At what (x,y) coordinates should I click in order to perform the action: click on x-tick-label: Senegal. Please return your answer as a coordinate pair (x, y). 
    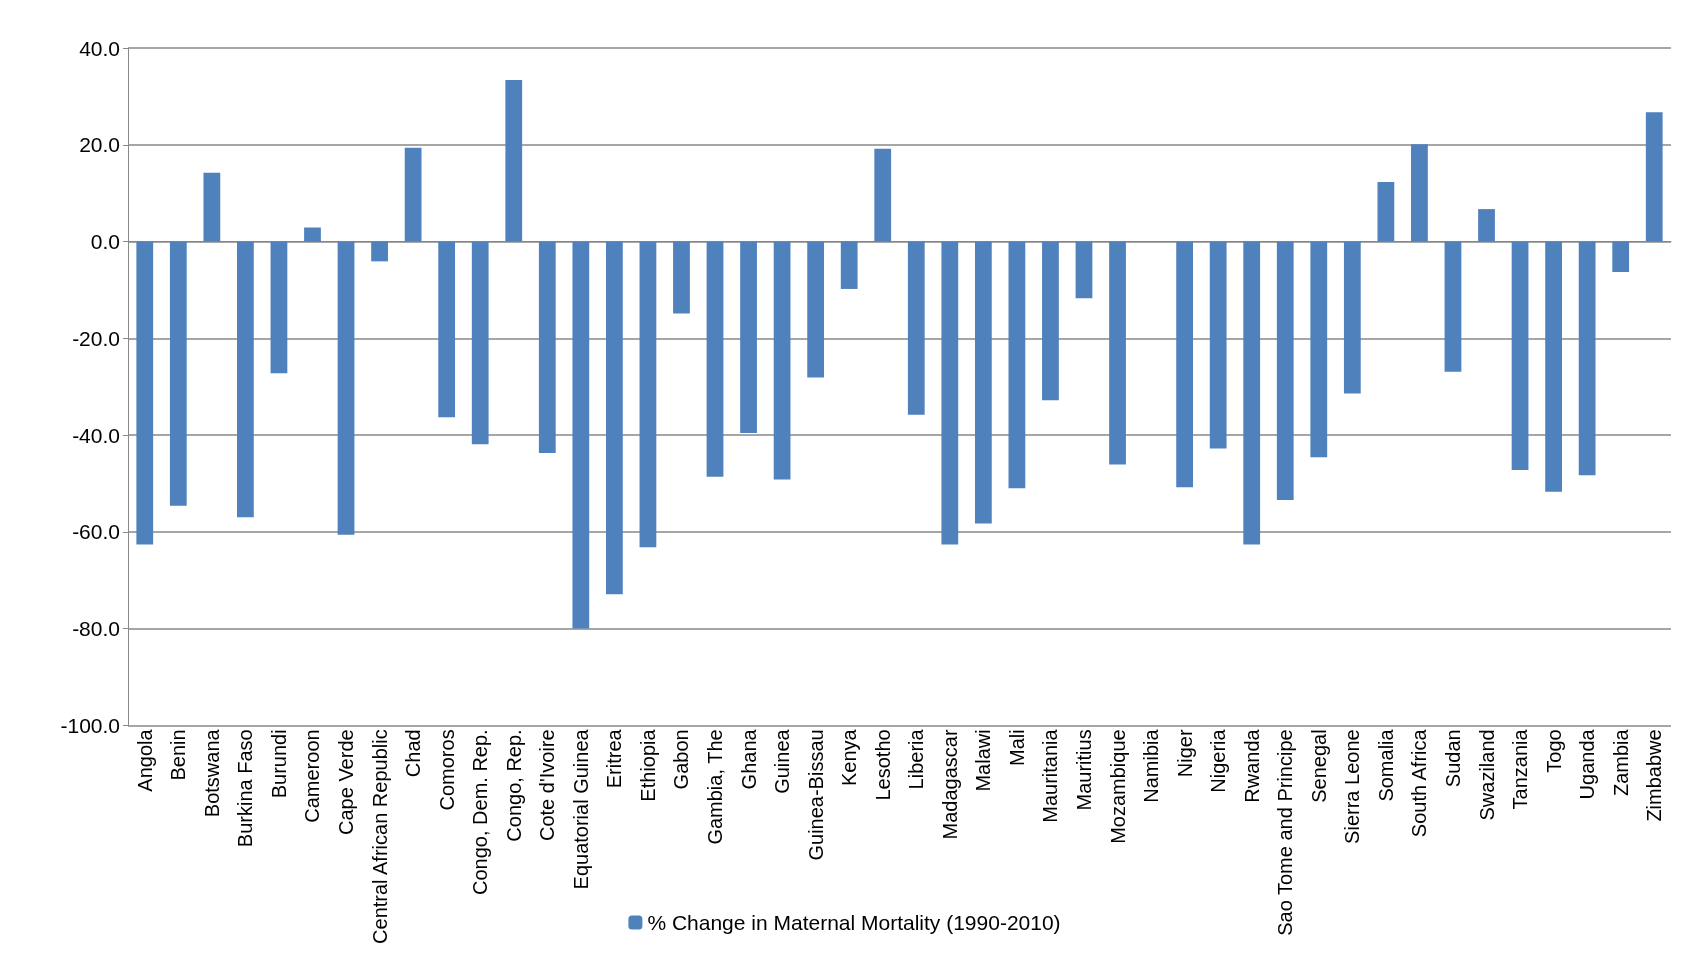
    Looking at the image, I should click on (1318, 766).